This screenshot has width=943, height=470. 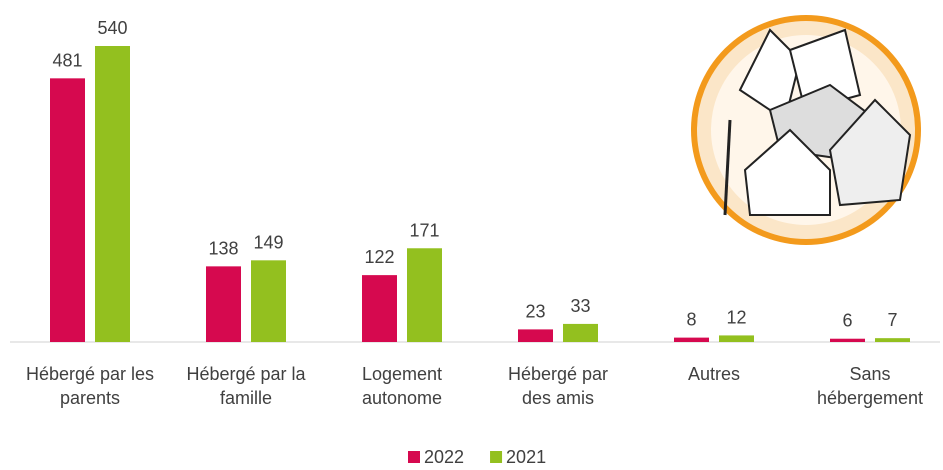 What do you see at coordinates (444, 457) in the screenshot?
I see `legend-label: 2022` at bounding box center [444, 457].